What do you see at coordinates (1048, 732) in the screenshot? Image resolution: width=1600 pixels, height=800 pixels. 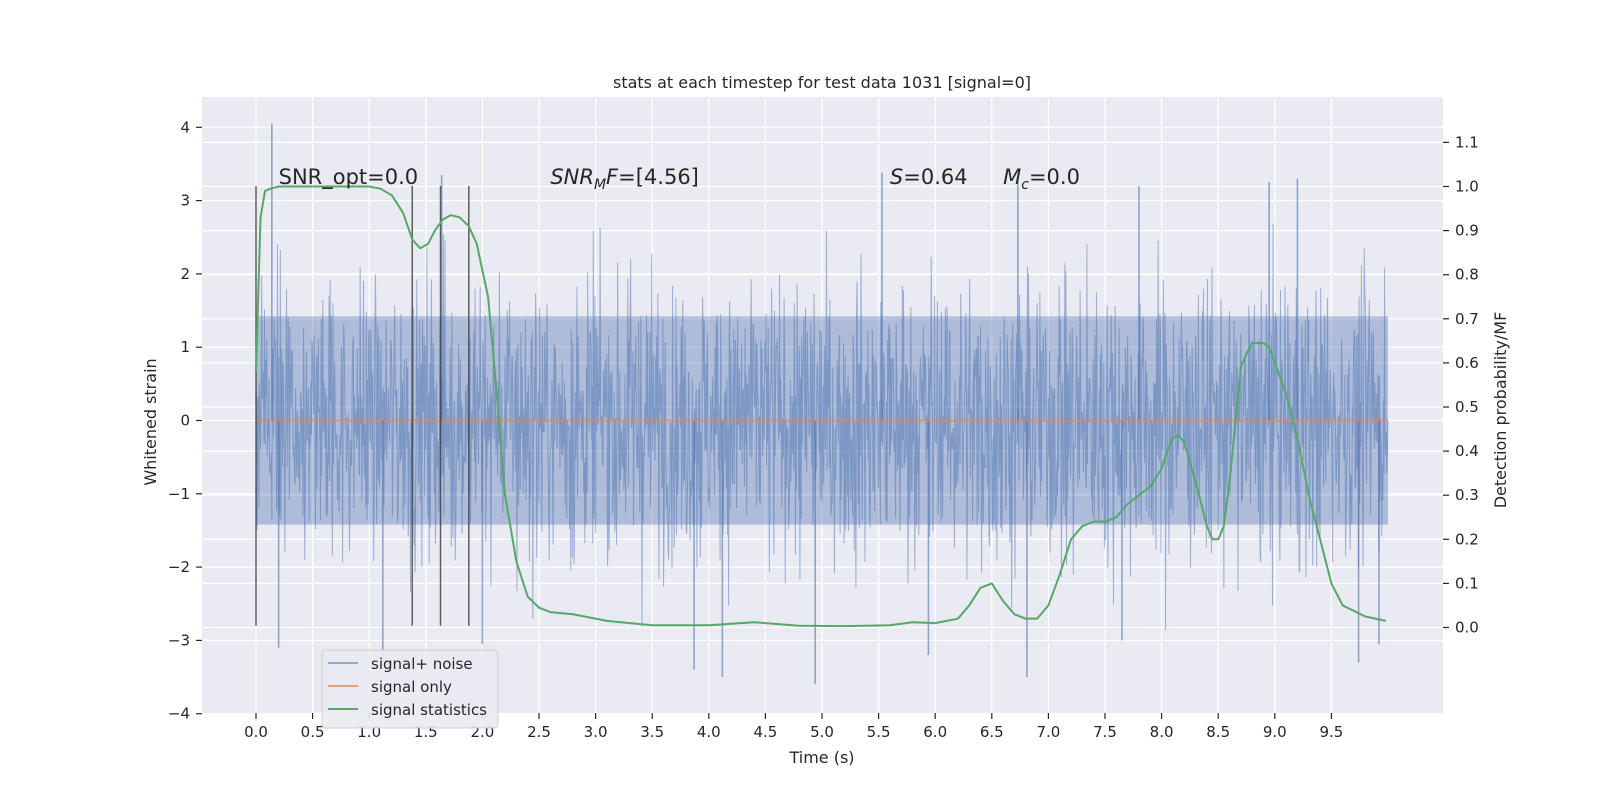 I see `x-tick-label: 7.0` at bounding box center [1048, 732].